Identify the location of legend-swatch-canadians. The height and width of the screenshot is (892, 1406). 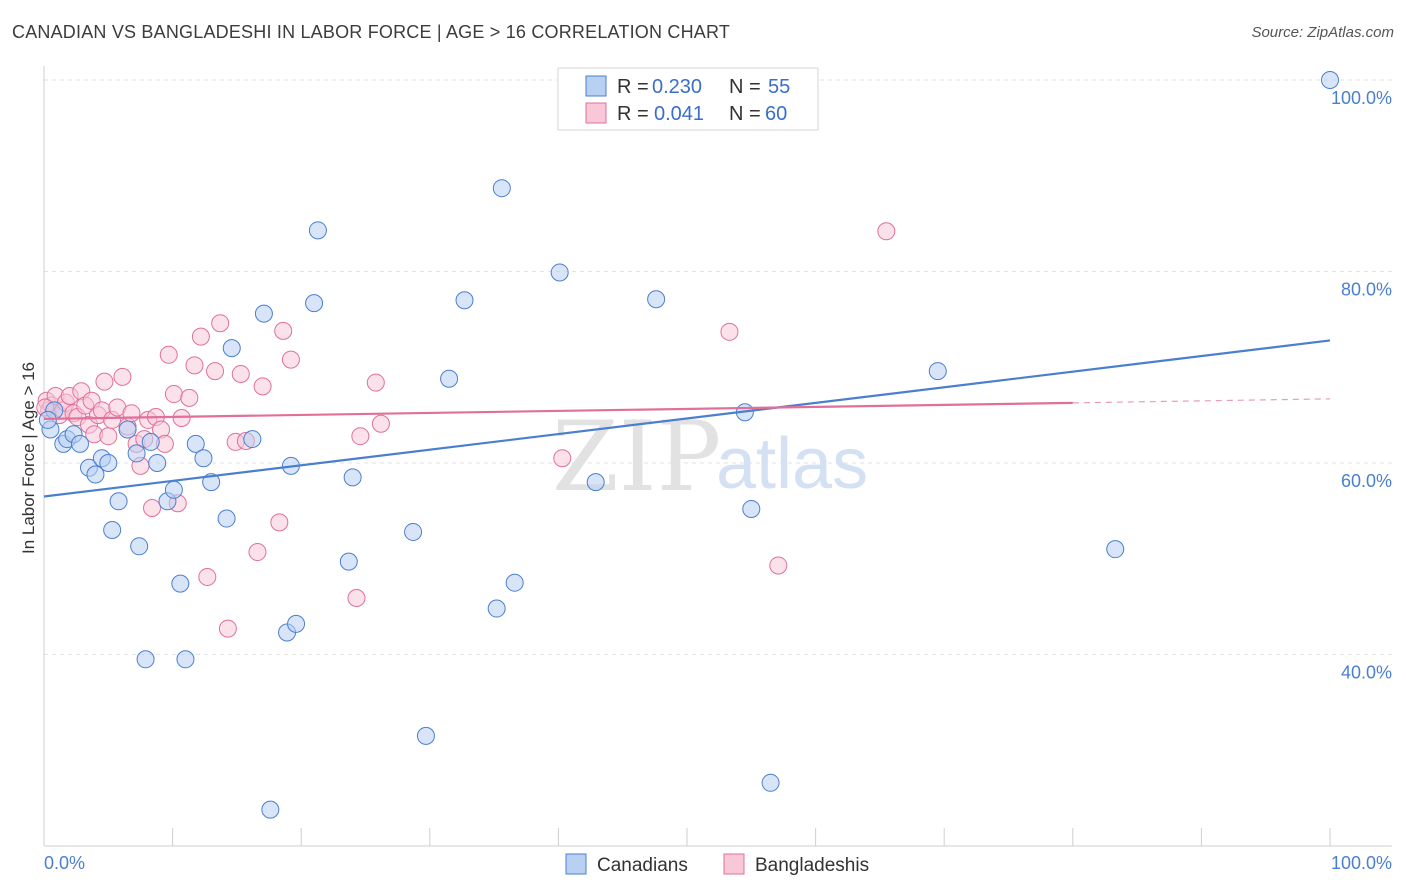
(596, 86).